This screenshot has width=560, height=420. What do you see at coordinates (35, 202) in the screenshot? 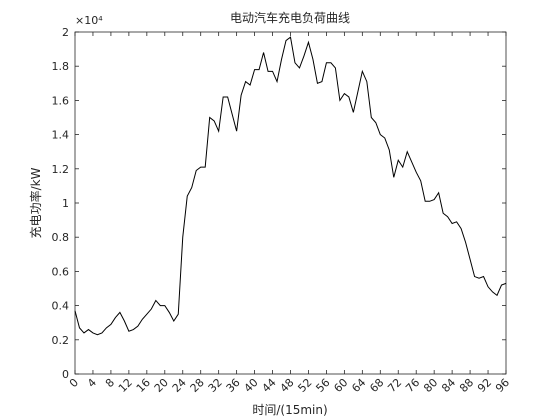
I see `y-axis-label: 充电功率/kW` at bounding box center [35, 202].